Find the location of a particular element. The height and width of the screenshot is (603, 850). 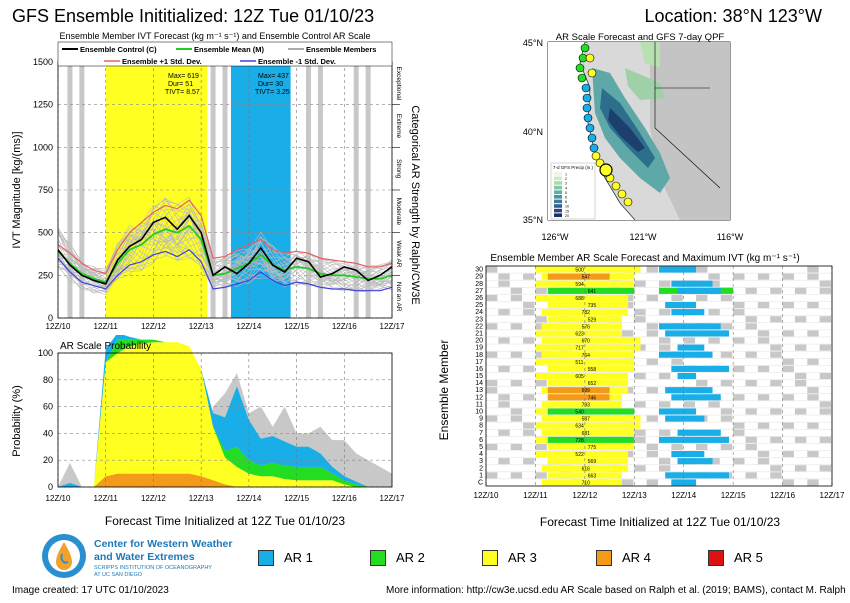

grid-x-tick-label: 12Z/11 is located at coordinates (535, 495).